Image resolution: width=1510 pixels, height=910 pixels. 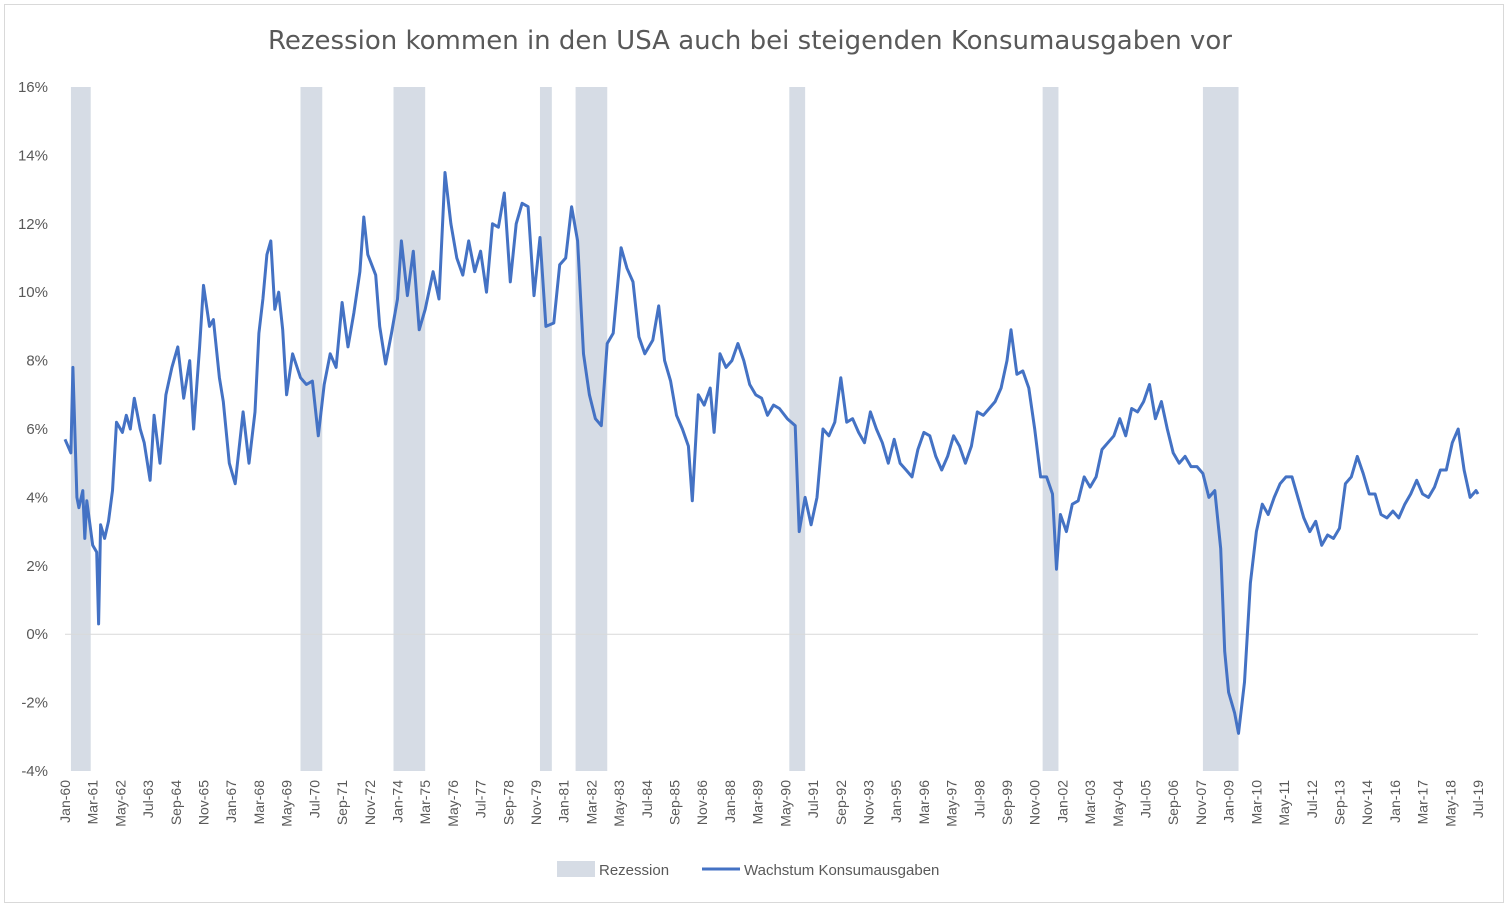 What do you see at coordinates (37, 361) in the screenshot?
I see `y-tick-label: 8%` at bounding box center [37, 361].